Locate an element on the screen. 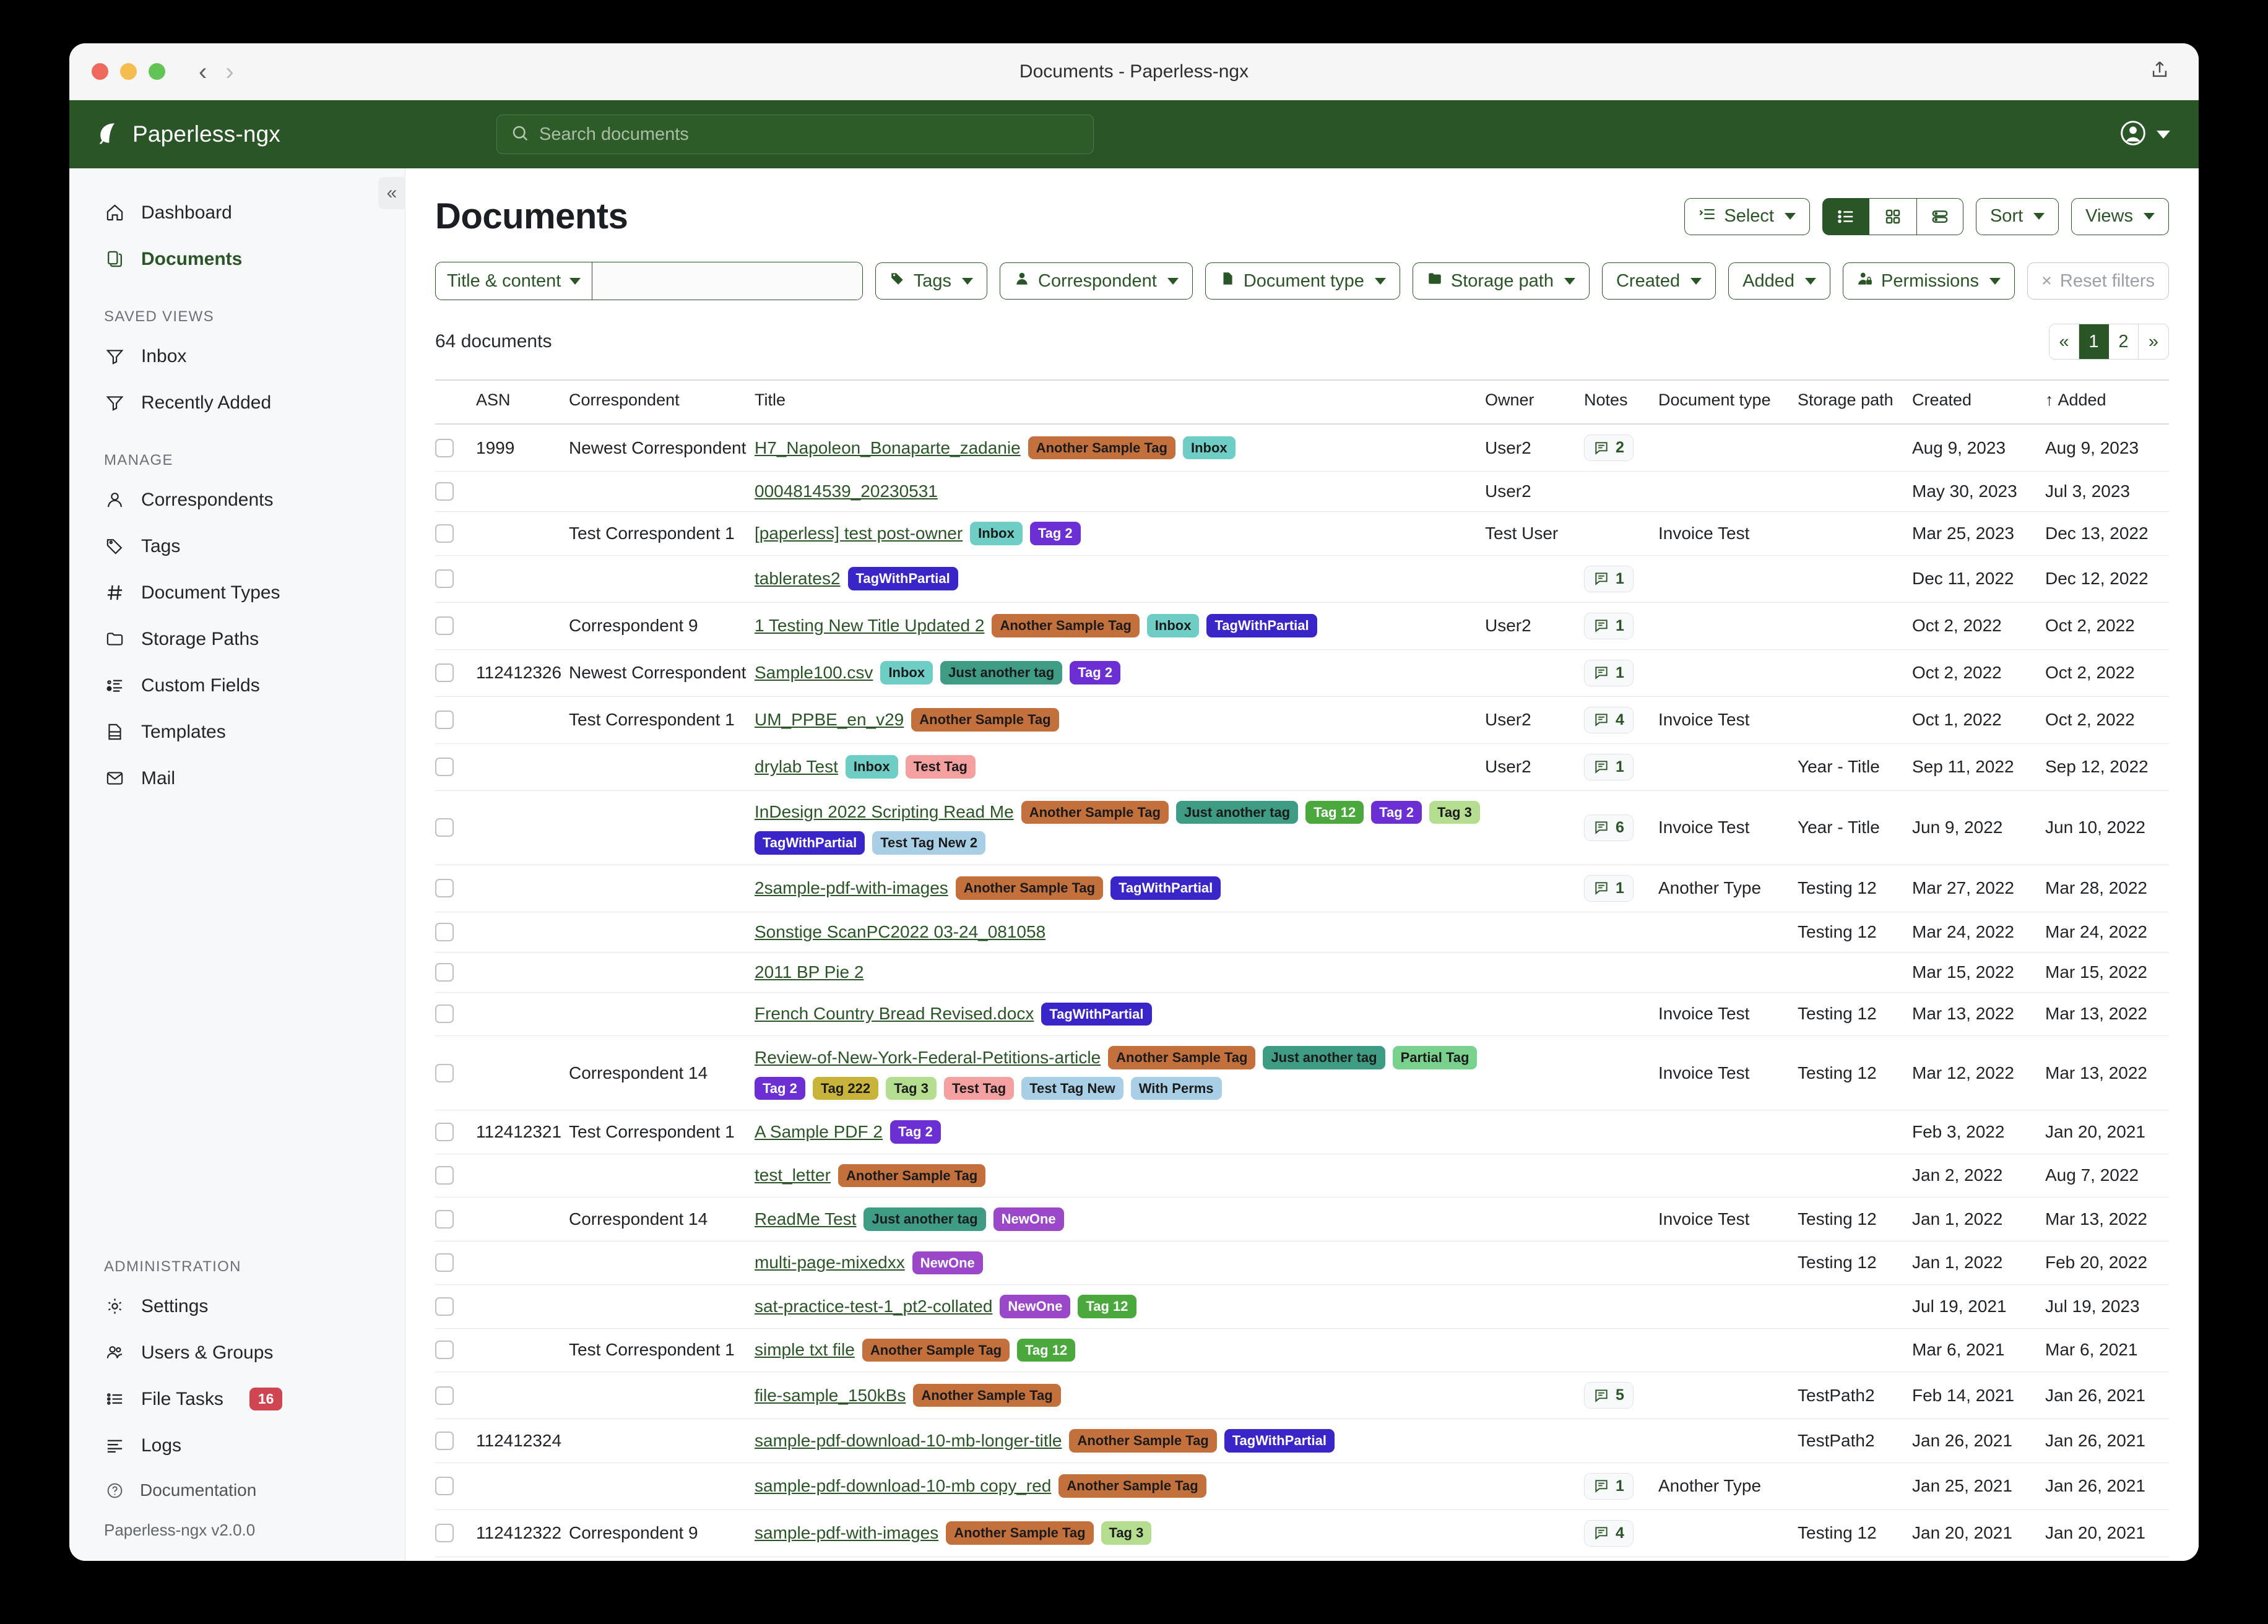 The image size is (2268, 1624). tag-badge: Tag 3 is located at coordinates (1454, 812).